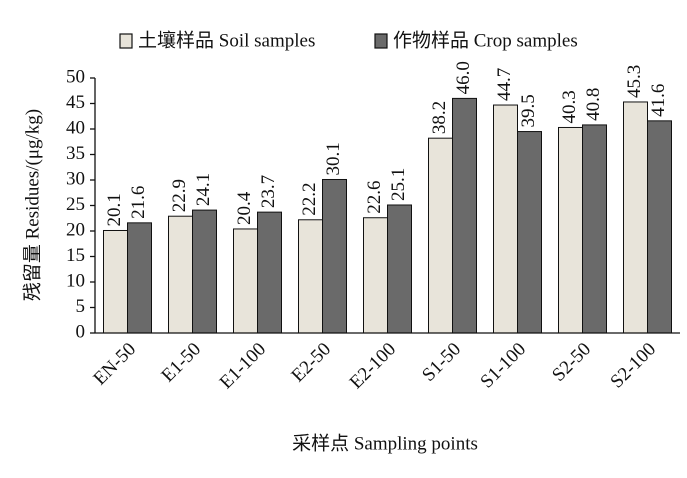 The height and width of the screenshot is (478, 687). I want to click on y-tick-label: 15, so click(75, 255).